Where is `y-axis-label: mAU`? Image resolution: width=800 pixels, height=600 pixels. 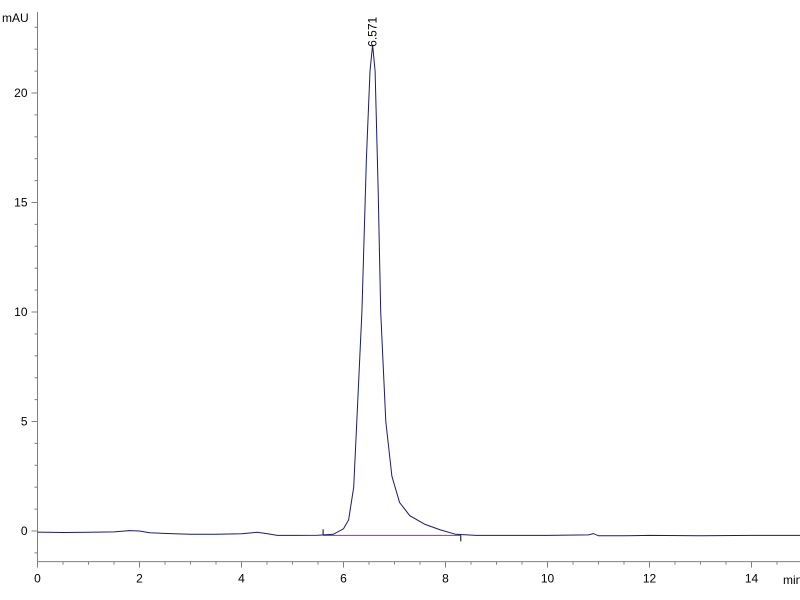 y-axis-label: mAU is located at coordinates (15, 18).